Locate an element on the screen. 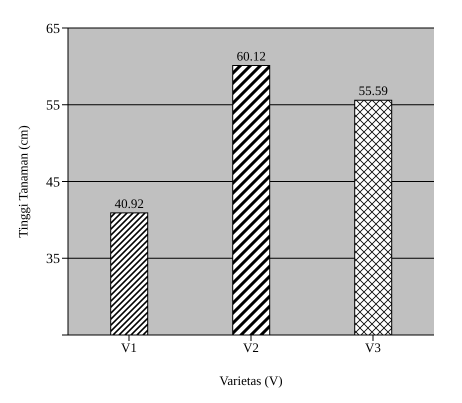  x-tick-label: V1 is located at coordinates (129, 348).